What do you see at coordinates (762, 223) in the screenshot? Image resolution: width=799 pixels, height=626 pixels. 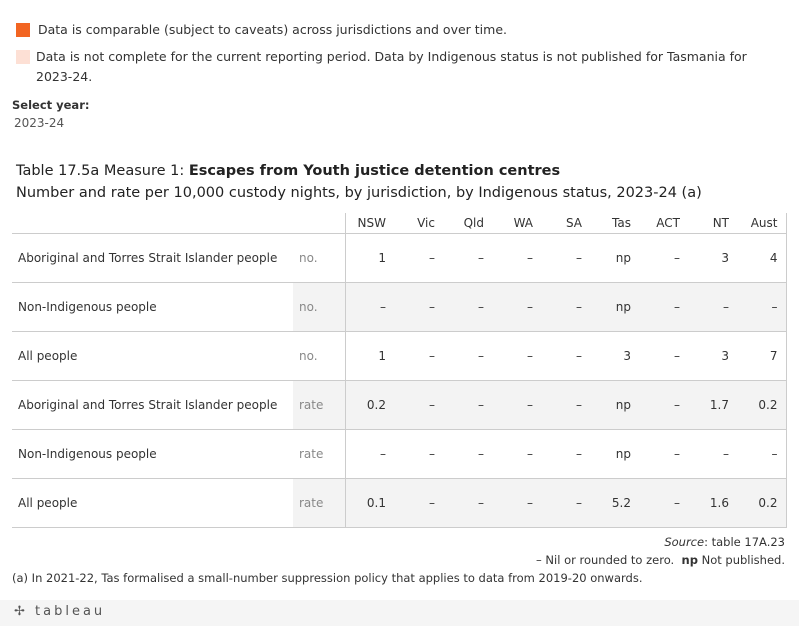 I see `column-header-aust: Aust` at bounding box center [762, 223].